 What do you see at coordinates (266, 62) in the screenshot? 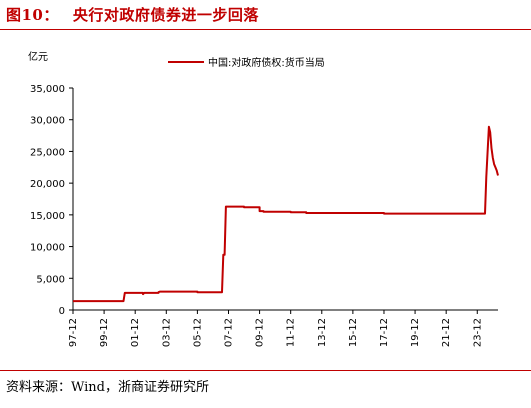
I see `legend-label: 中国:对政府债权:货币当局` at bounding box center [266, 62].